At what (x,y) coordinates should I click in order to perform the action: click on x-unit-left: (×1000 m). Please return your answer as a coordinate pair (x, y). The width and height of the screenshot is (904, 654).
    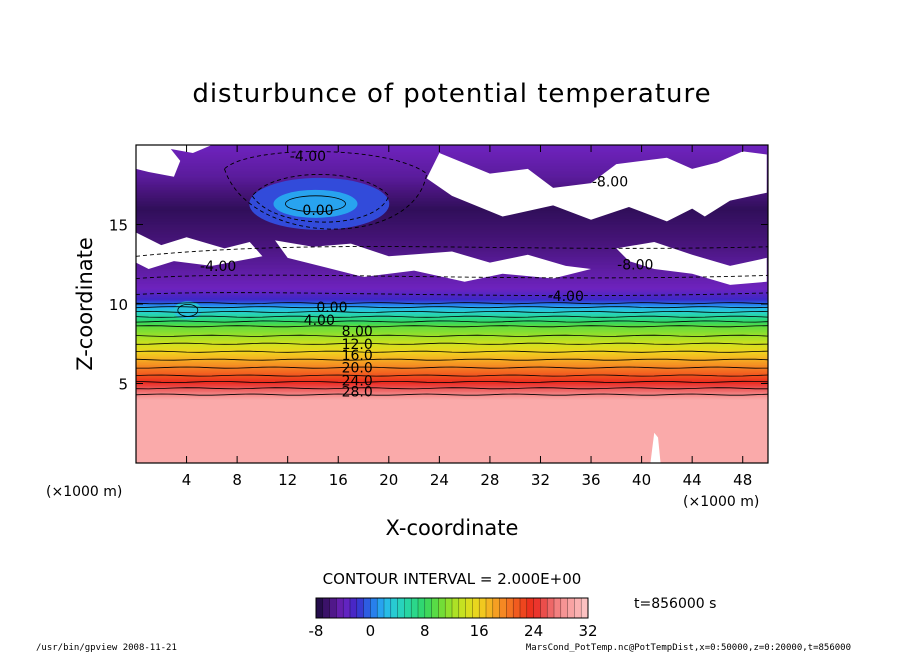
    Looking at the image, I should click on (84, 492).